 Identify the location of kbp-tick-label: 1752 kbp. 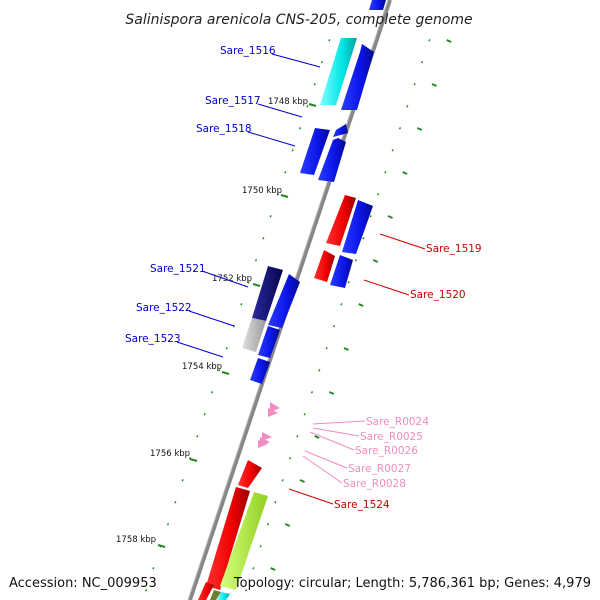
(232, 279).